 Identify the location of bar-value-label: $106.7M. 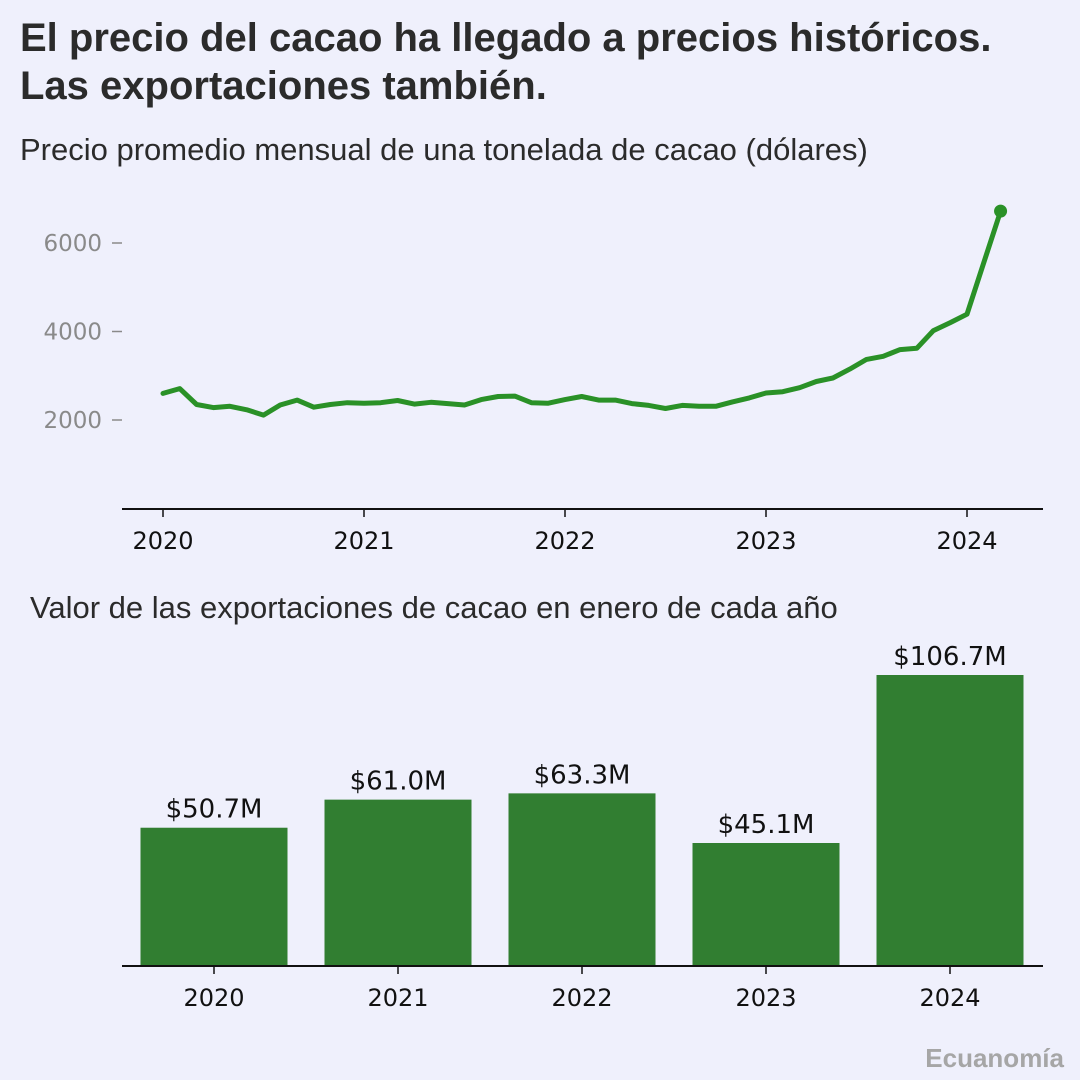
(949, 657).